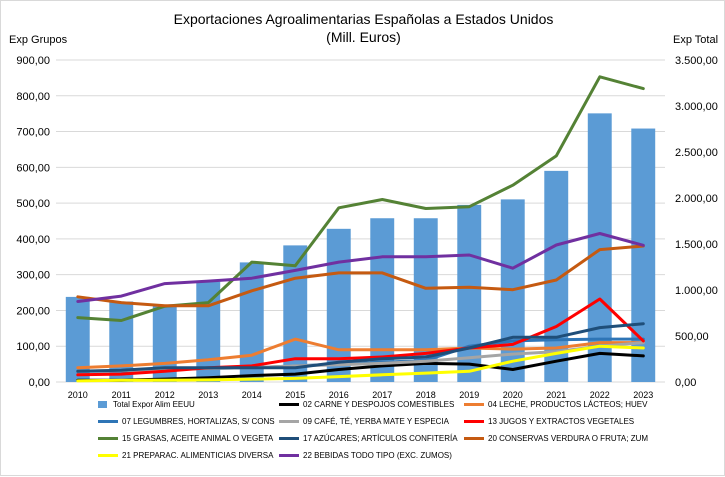  What do you see at coordinates (556, 395) in the screenshot?
I see `x-tick-label: 2021` at bounding box center [556, 395].